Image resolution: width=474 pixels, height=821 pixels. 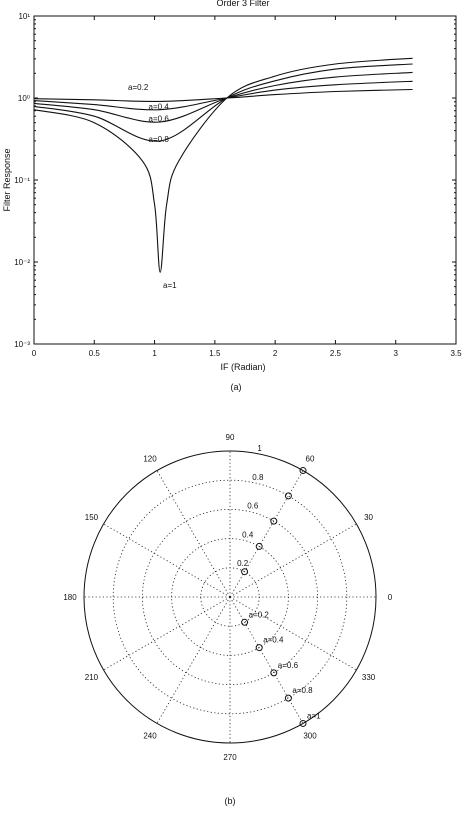 What do you see at coordinates (154, 353) in the screenshot?
I see `x-tick-label: 1` at bounding box center [154, 353].